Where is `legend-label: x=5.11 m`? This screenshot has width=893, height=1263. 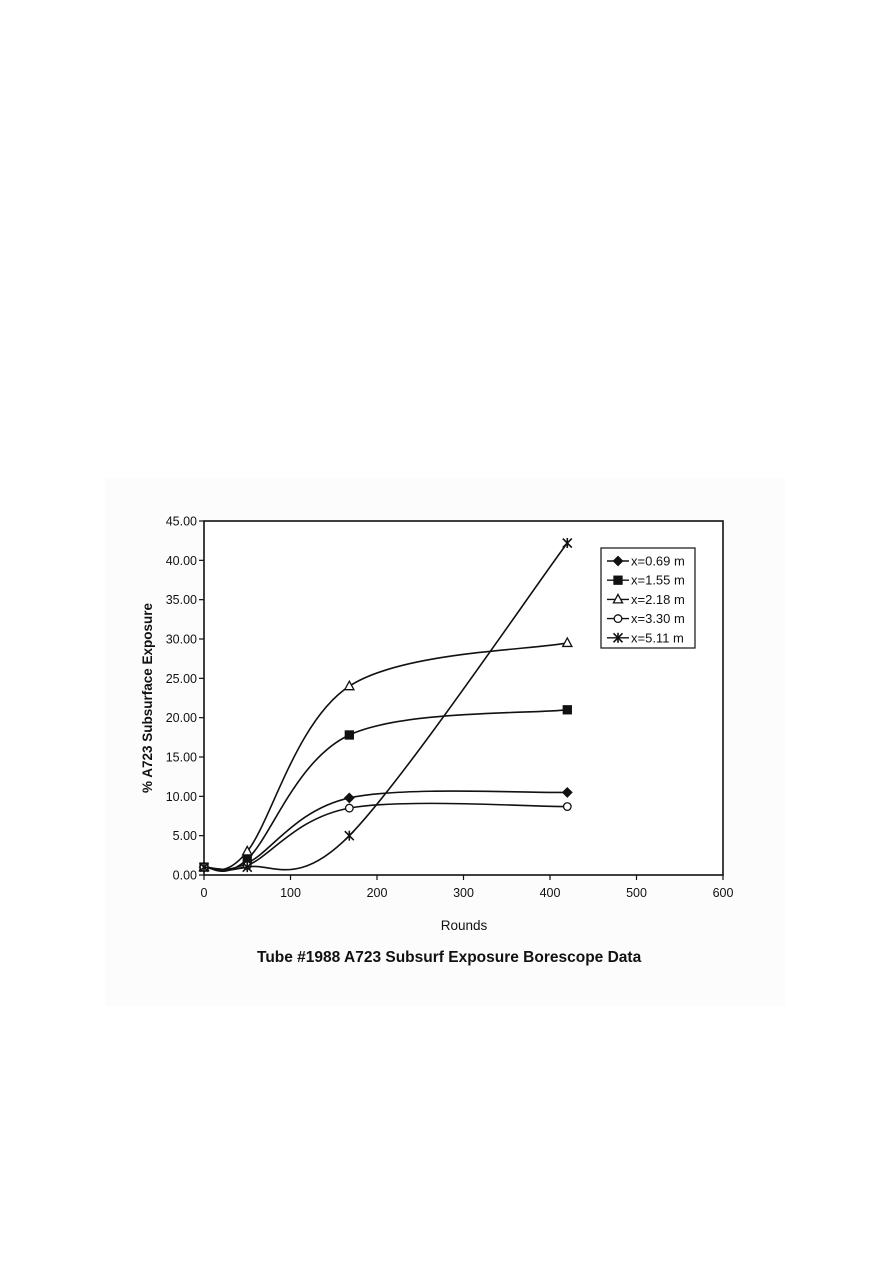 legend-label: x=5.11 m is located at coordinates (657, 637).